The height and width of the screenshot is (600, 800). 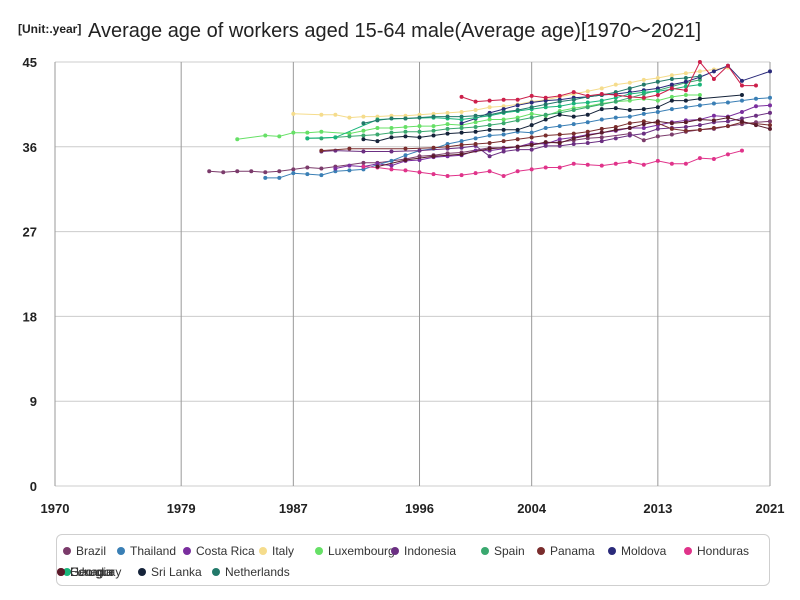 What do you see at coordinates (566, 551) in the screenshot?
I see `legend-item: Panama` at bounding box center [566, 551].